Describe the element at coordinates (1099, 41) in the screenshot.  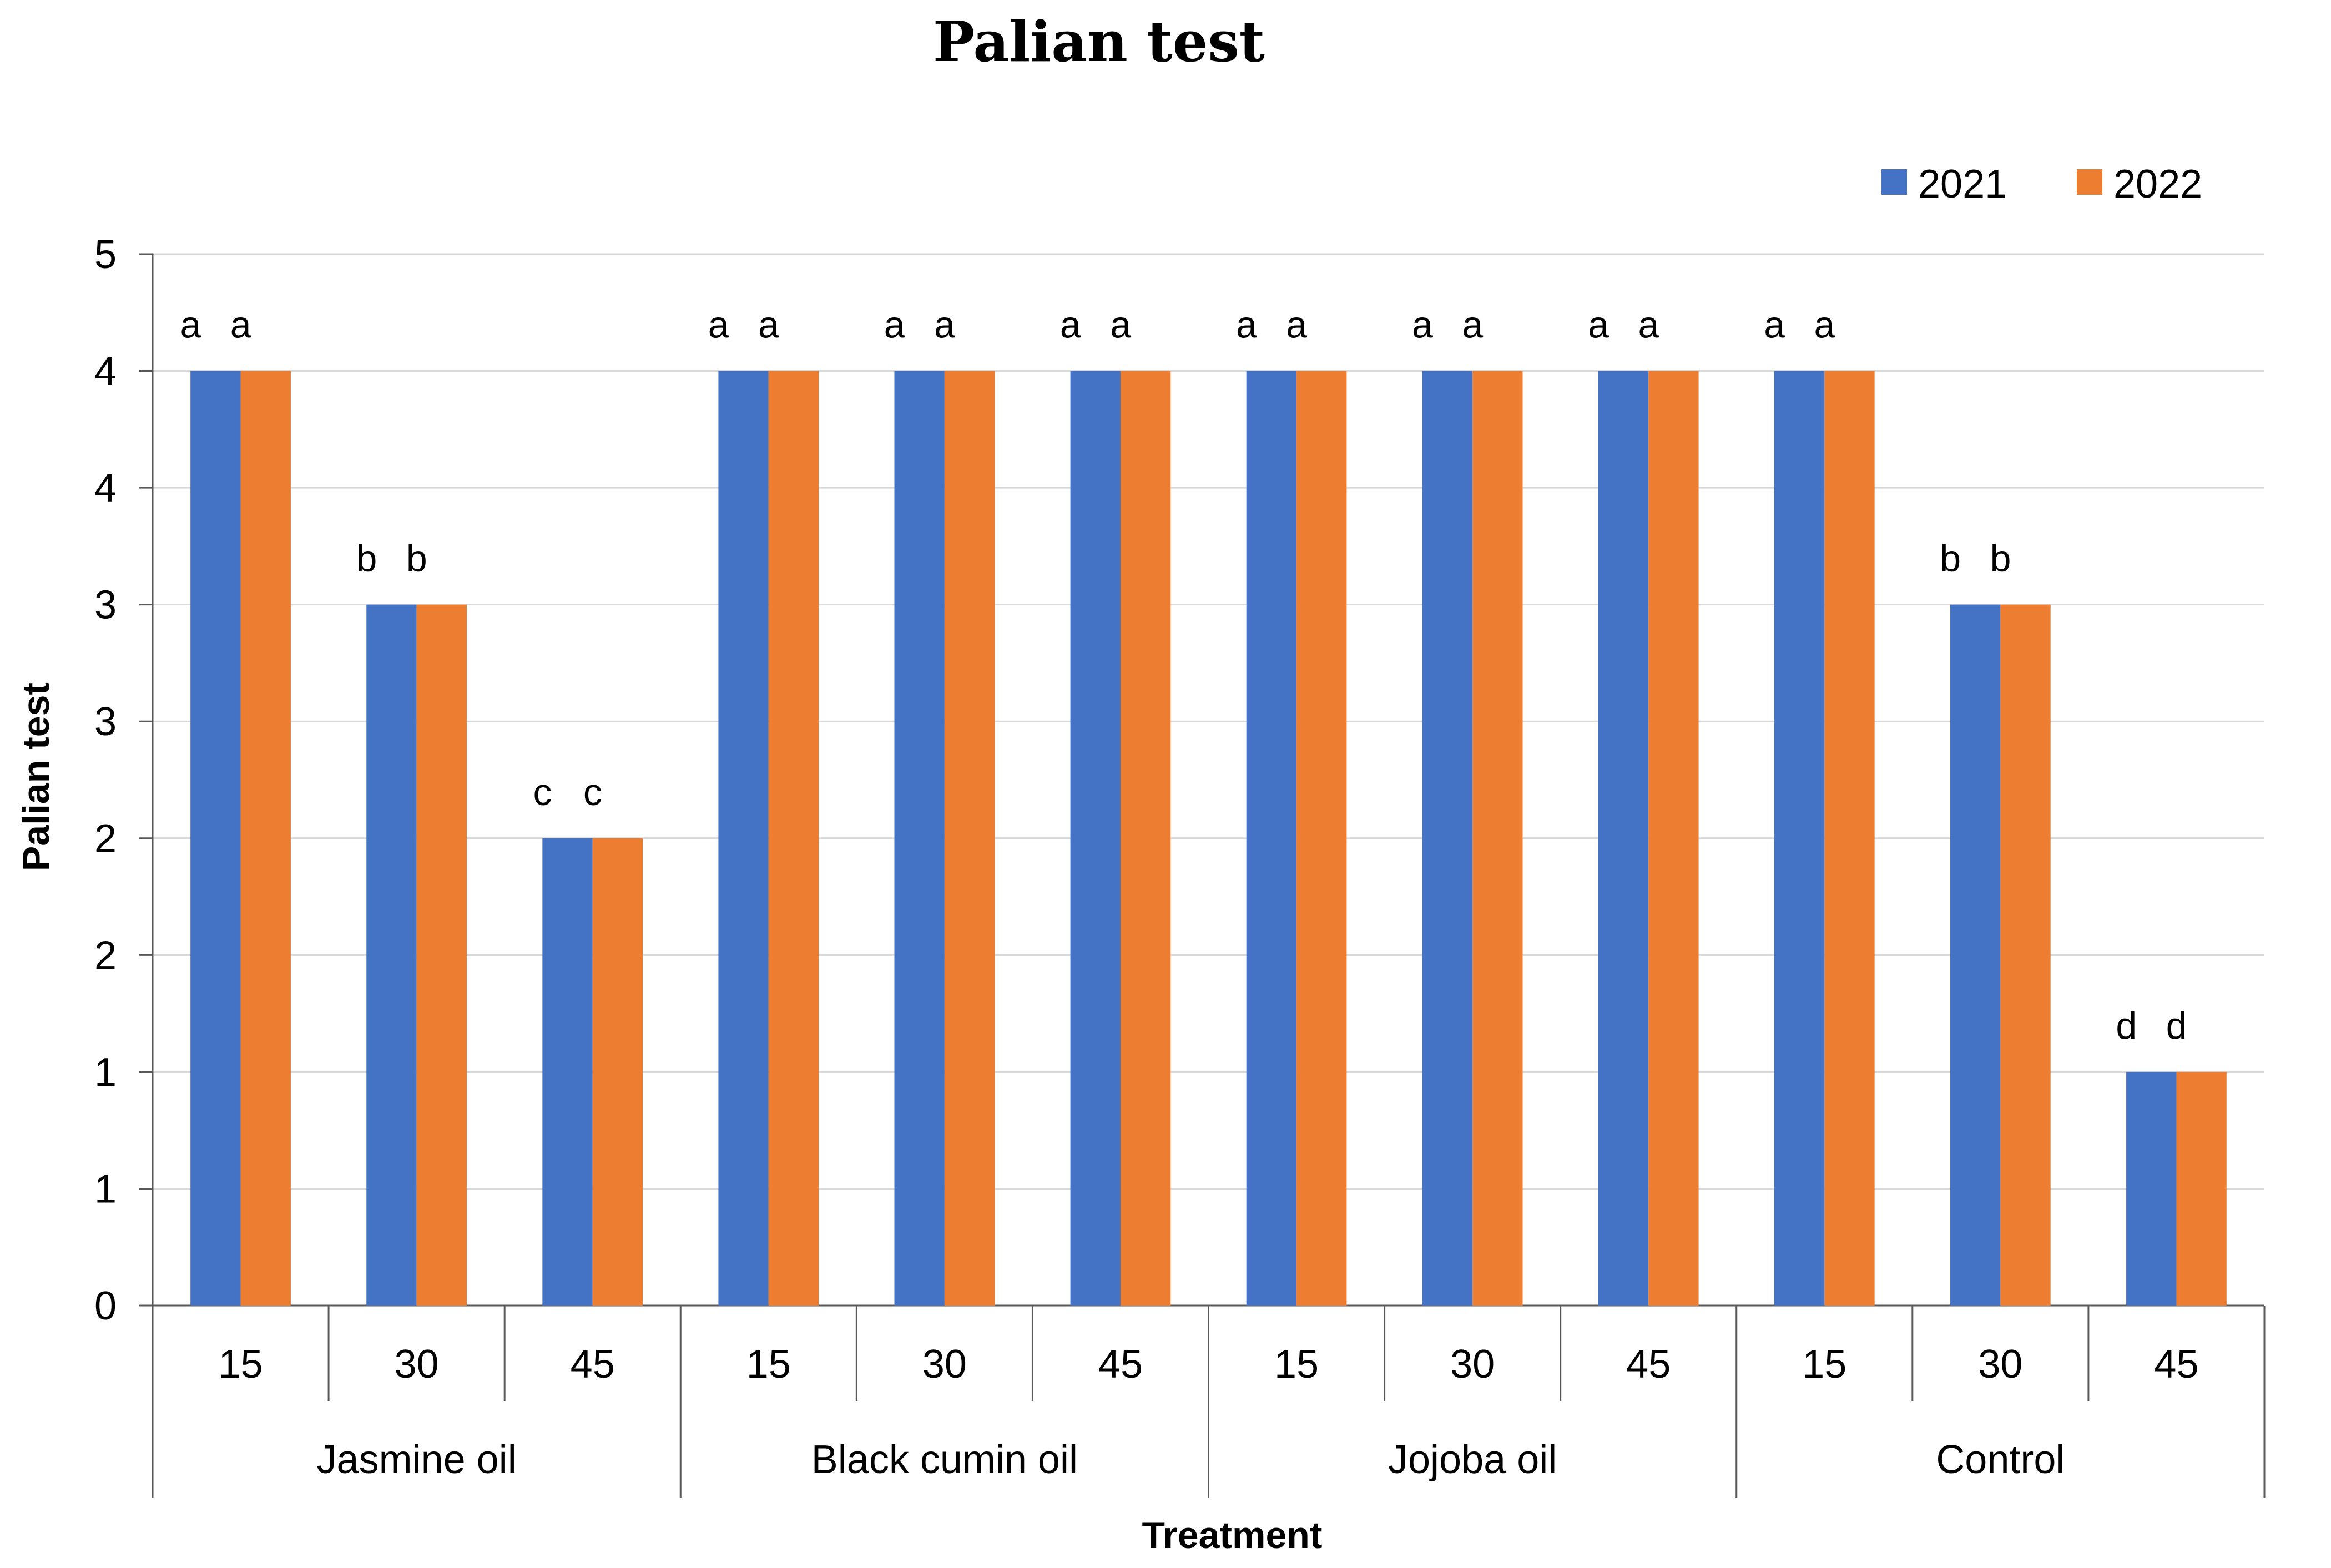
I see `chart-title: Palian test` at that location.